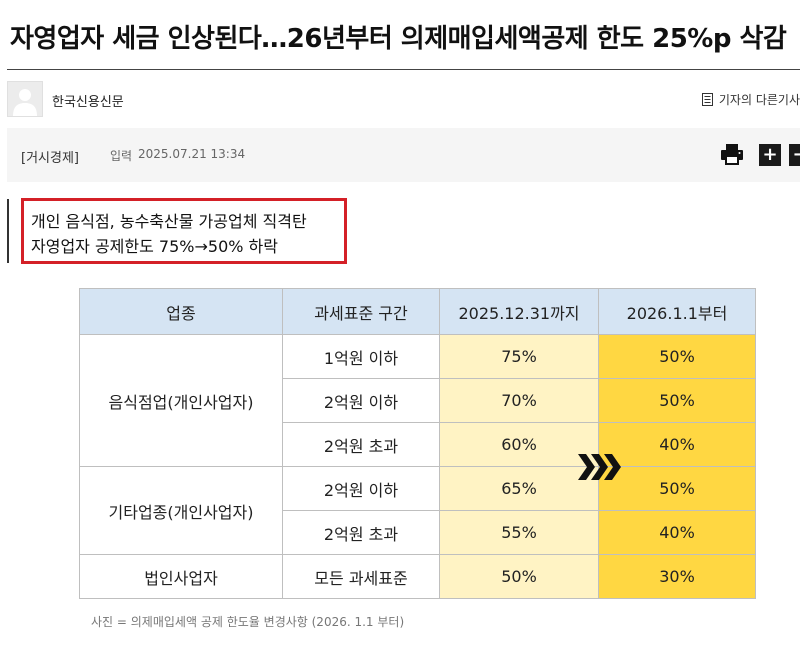 Image resolution: width=800 pixels, height=660 pixels. I want to click on document-icon, so click(707, 101).